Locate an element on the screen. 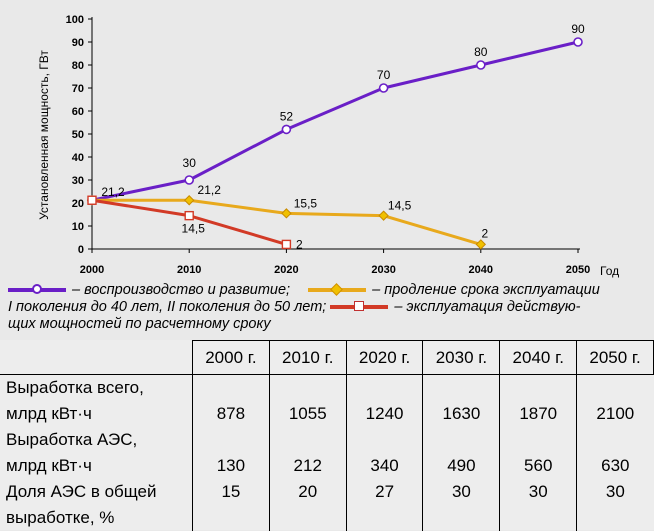 Image resolution: width=654 pixels, height=531 pixels. row-label-unit: выработке, % is located at coordinates (60, 517).